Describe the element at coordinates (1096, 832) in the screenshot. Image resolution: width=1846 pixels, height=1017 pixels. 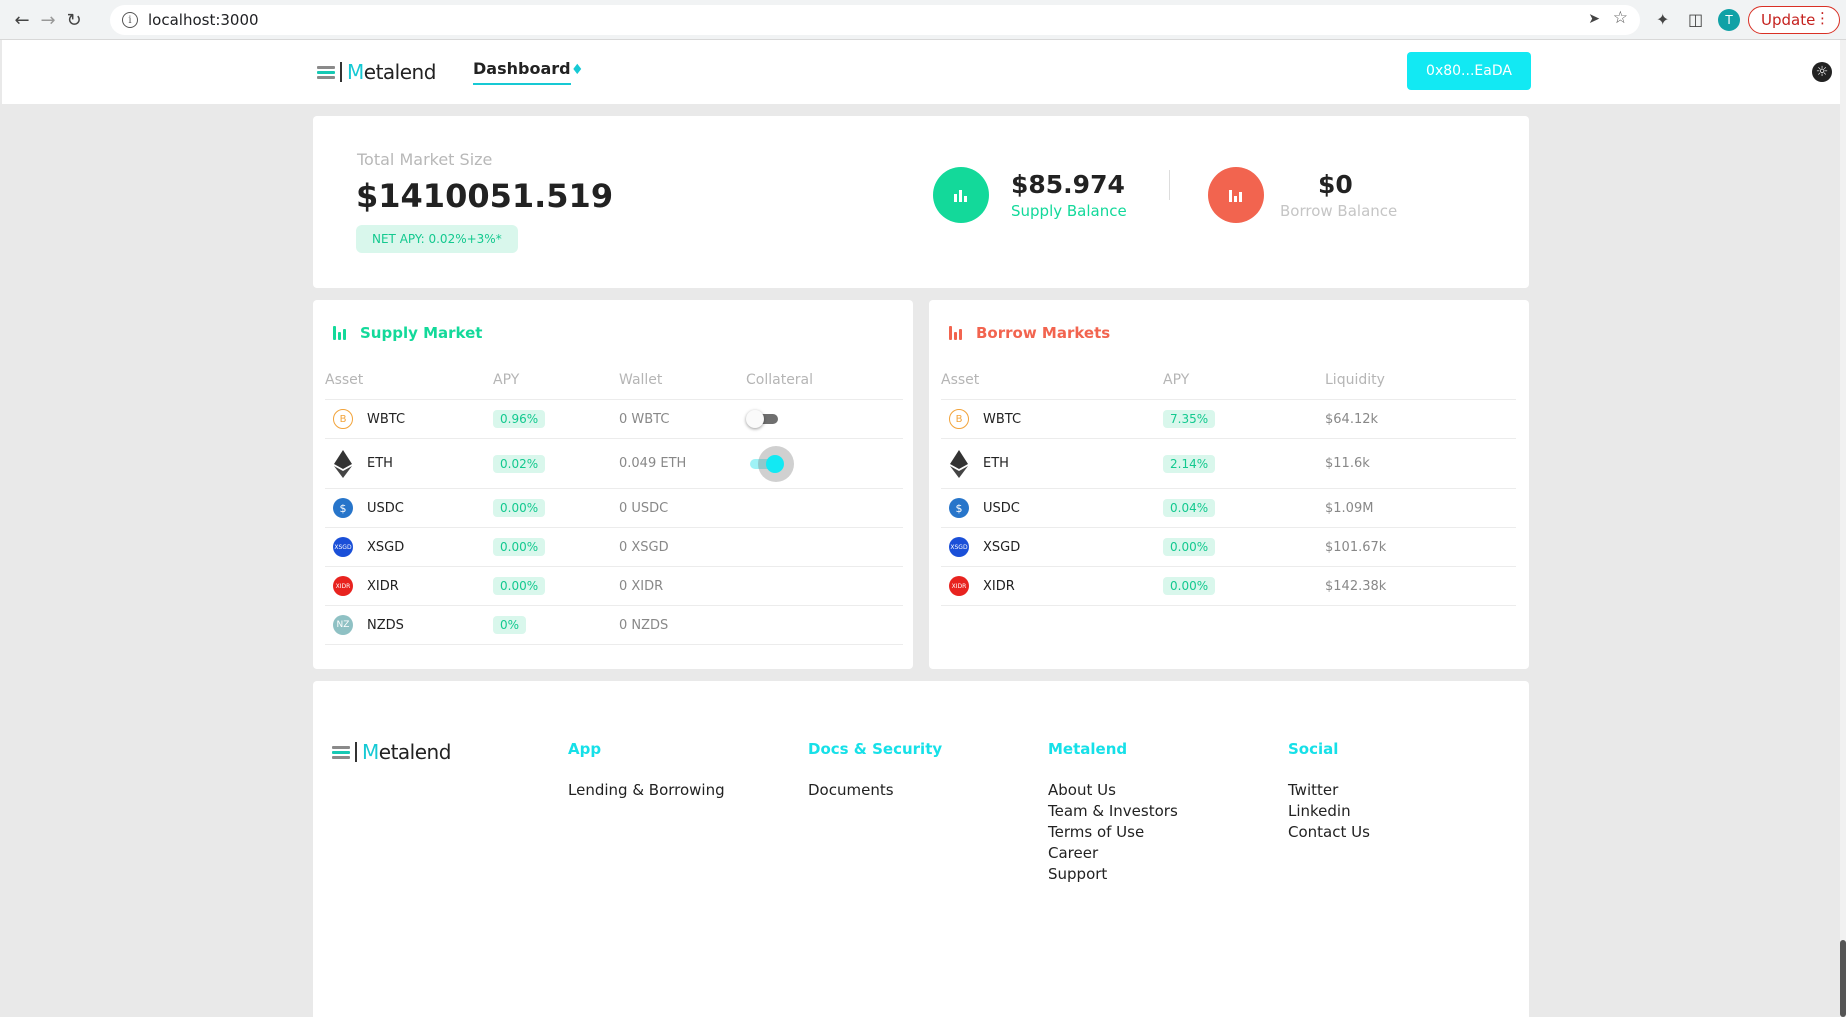
I see `footer-link-terms: Terms of Use` at that location.